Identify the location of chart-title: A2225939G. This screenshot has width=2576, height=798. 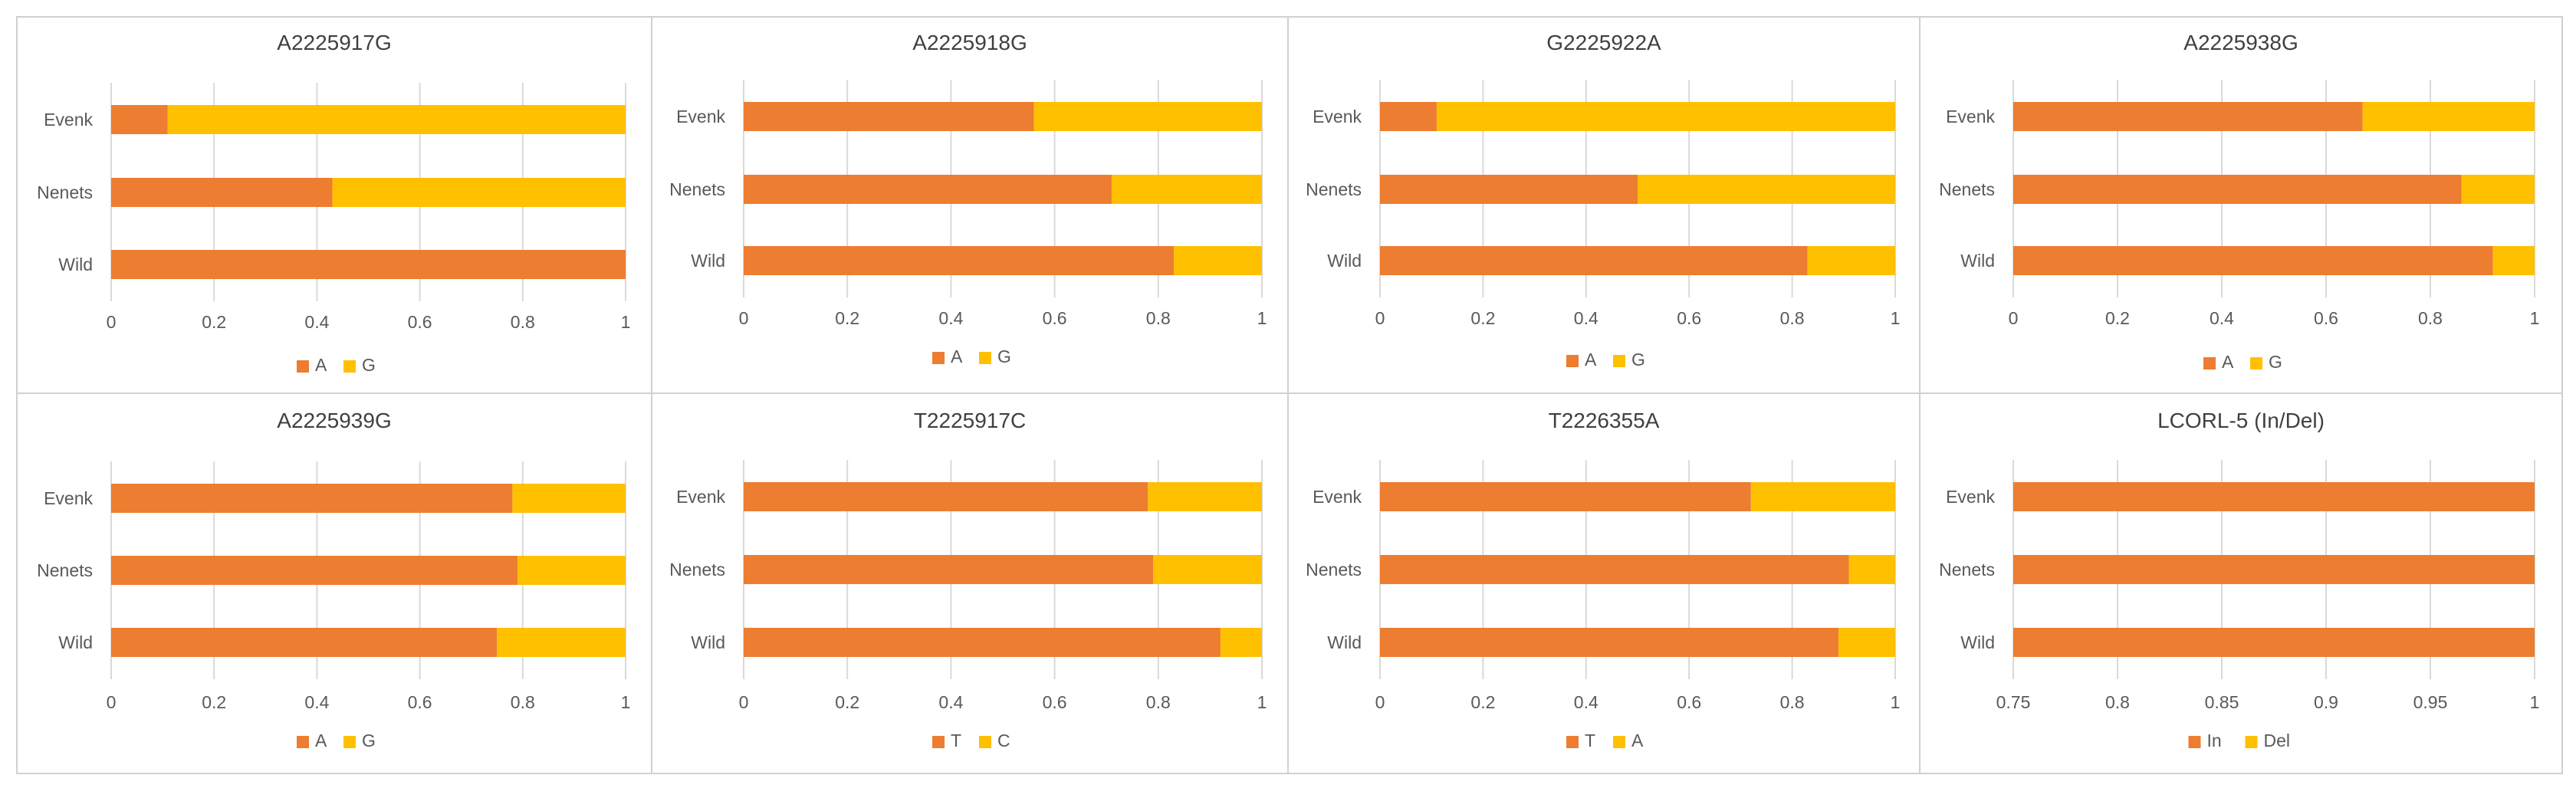
(334, 420).